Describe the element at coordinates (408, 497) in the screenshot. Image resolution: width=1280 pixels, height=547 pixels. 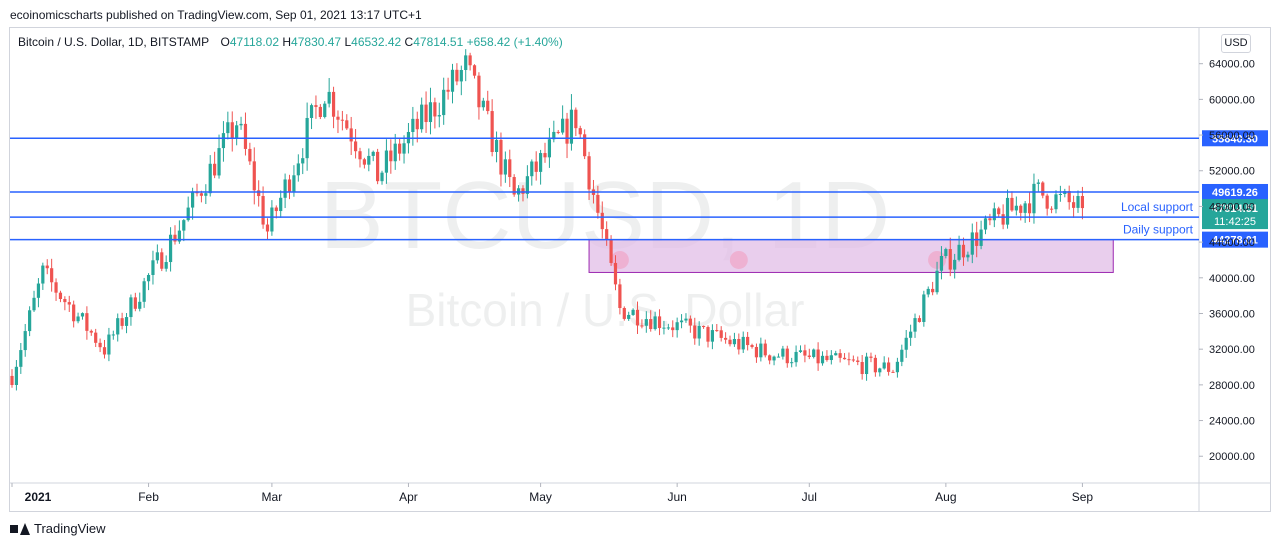
I see `x-tick-label: Apr` at that location.